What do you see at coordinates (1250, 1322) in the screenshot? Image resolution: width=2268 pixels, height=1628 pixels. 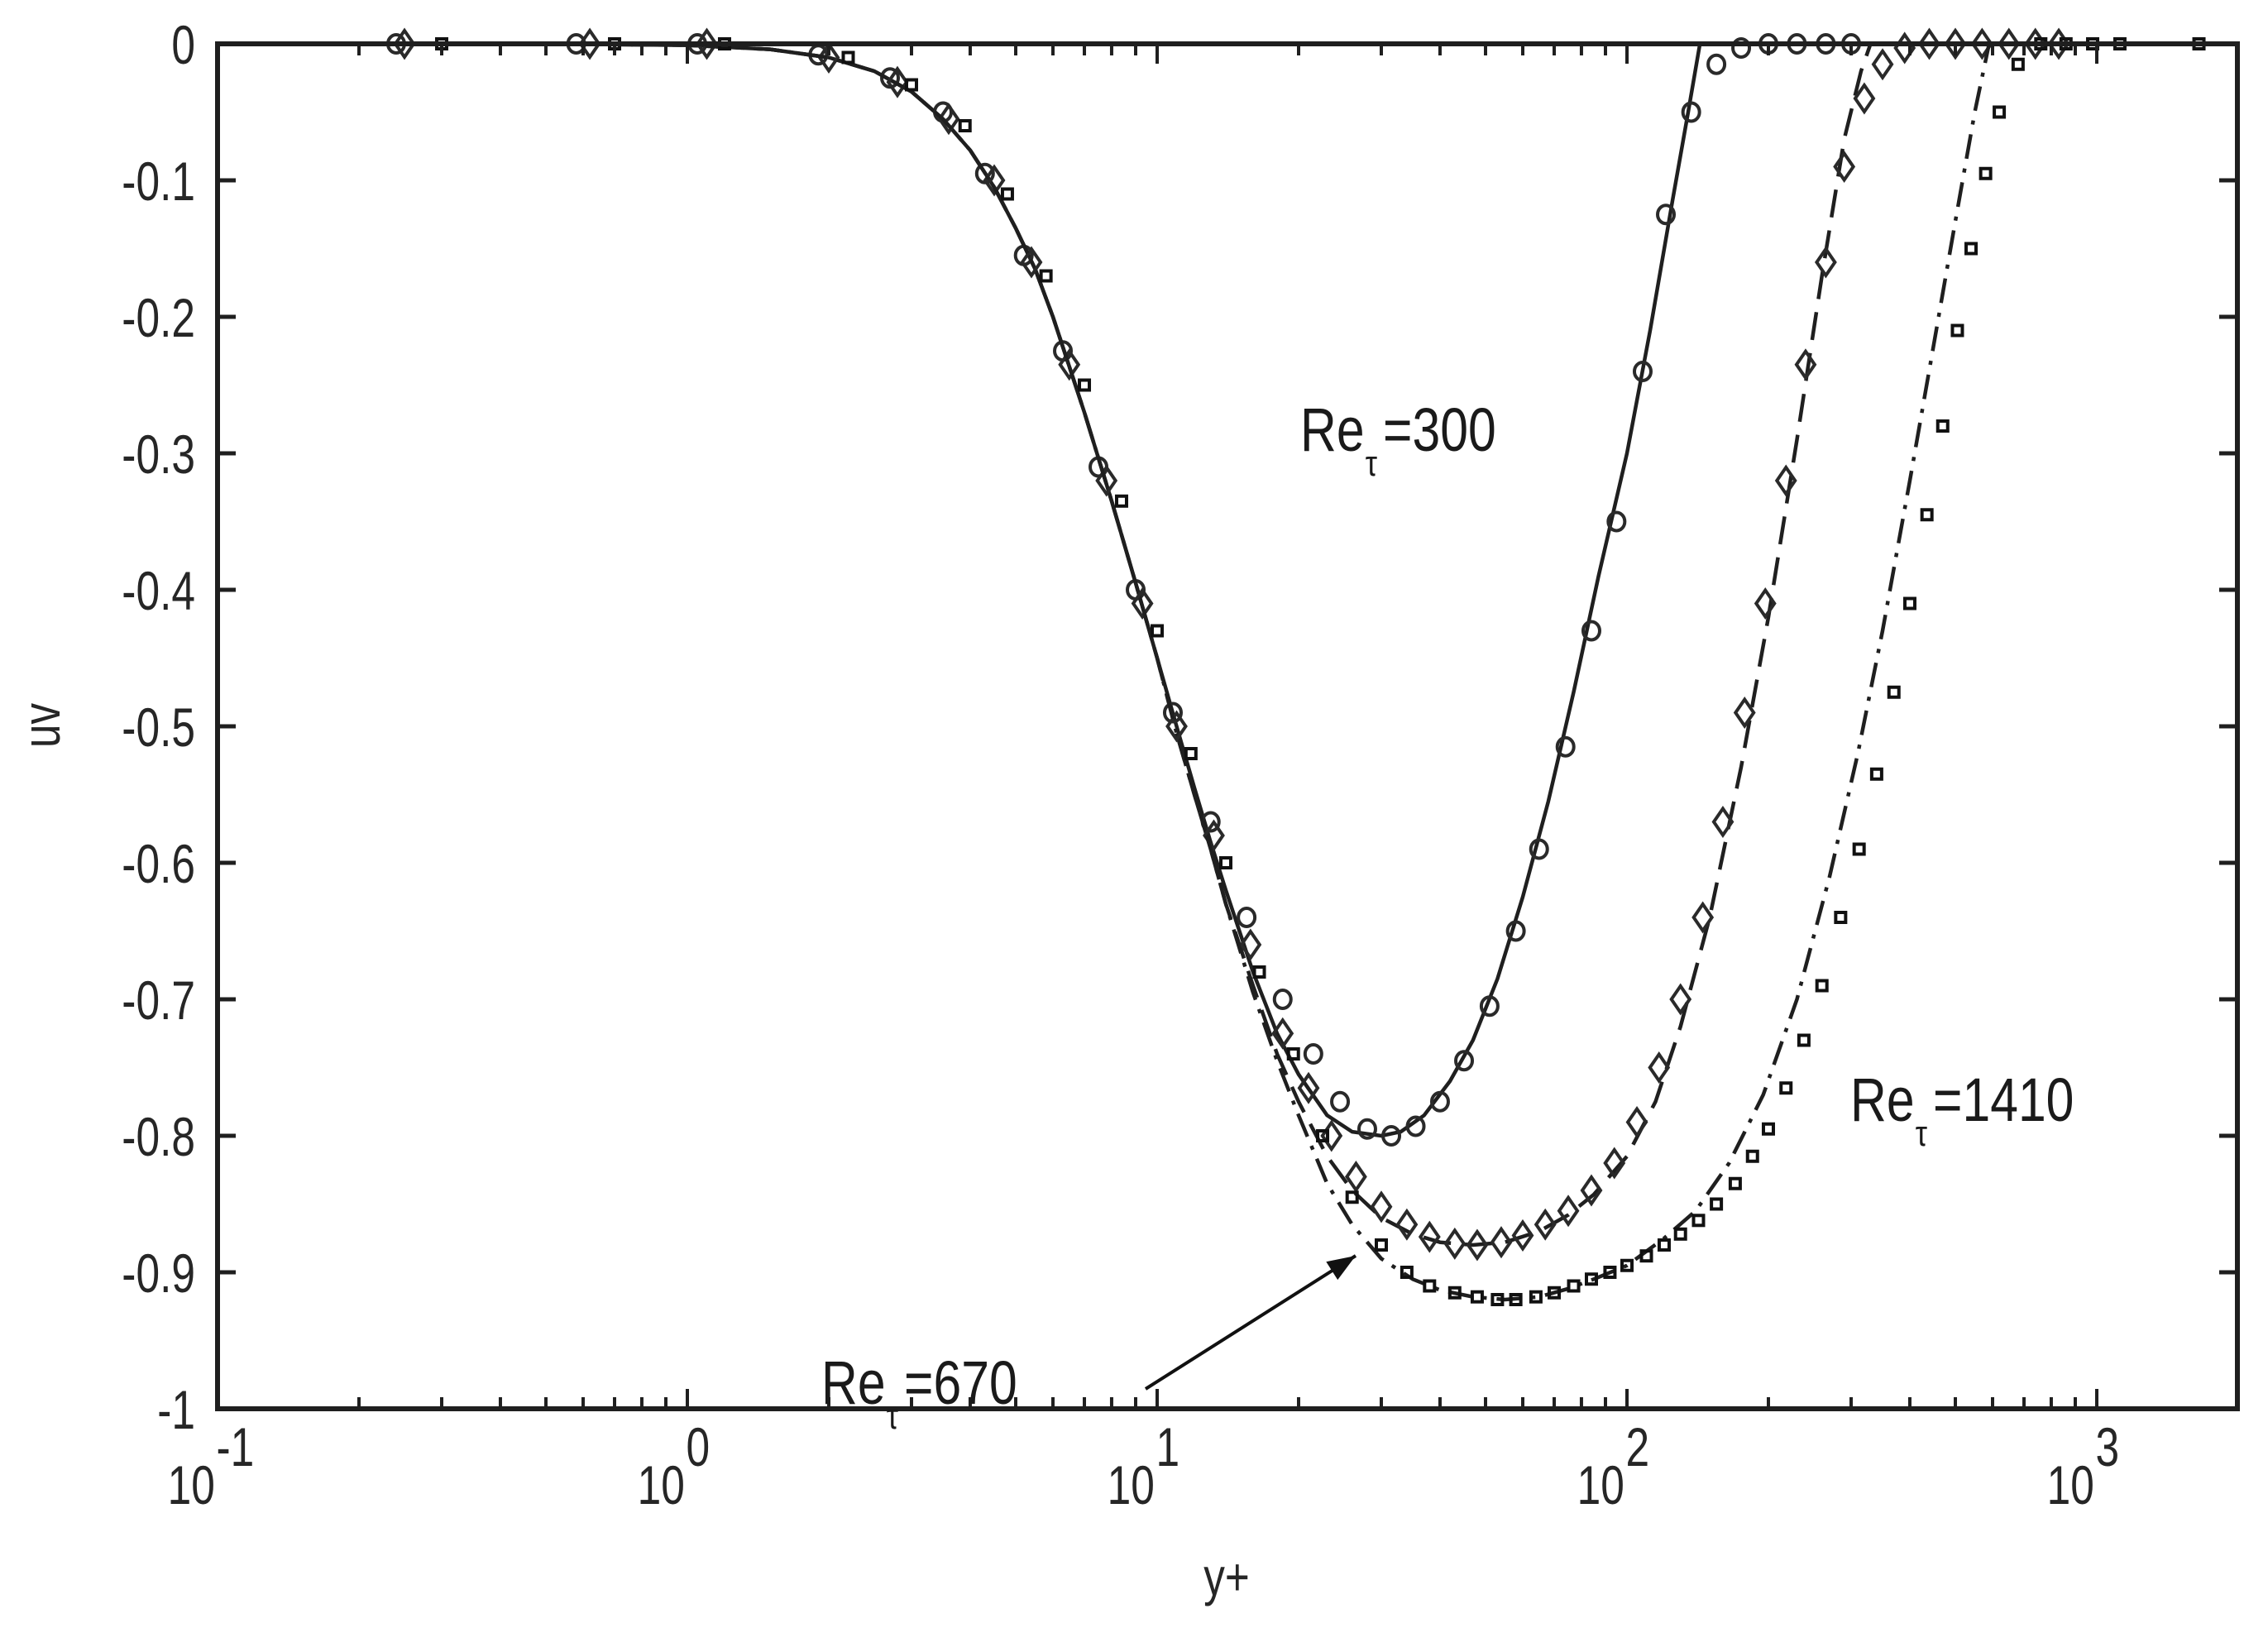 I see `arrow-line` at bounding box center [1250, 1322].